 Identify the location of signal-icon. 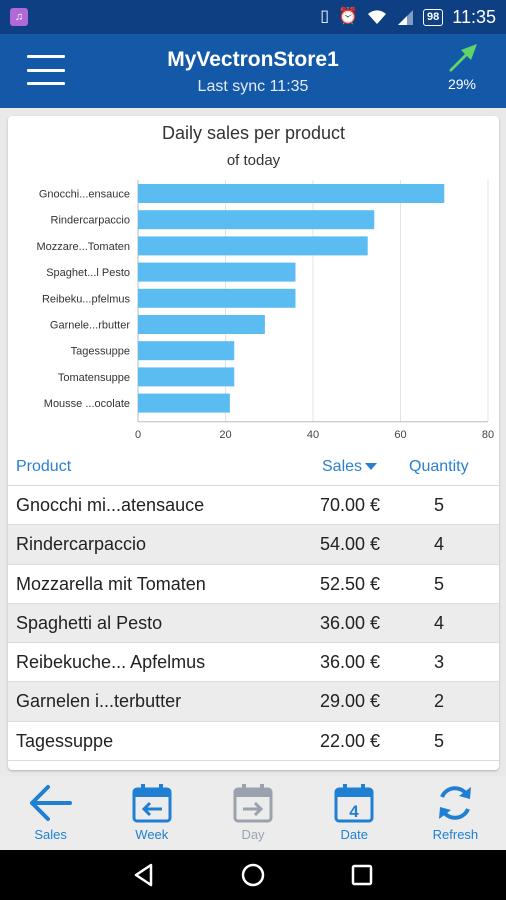
(405, 17).